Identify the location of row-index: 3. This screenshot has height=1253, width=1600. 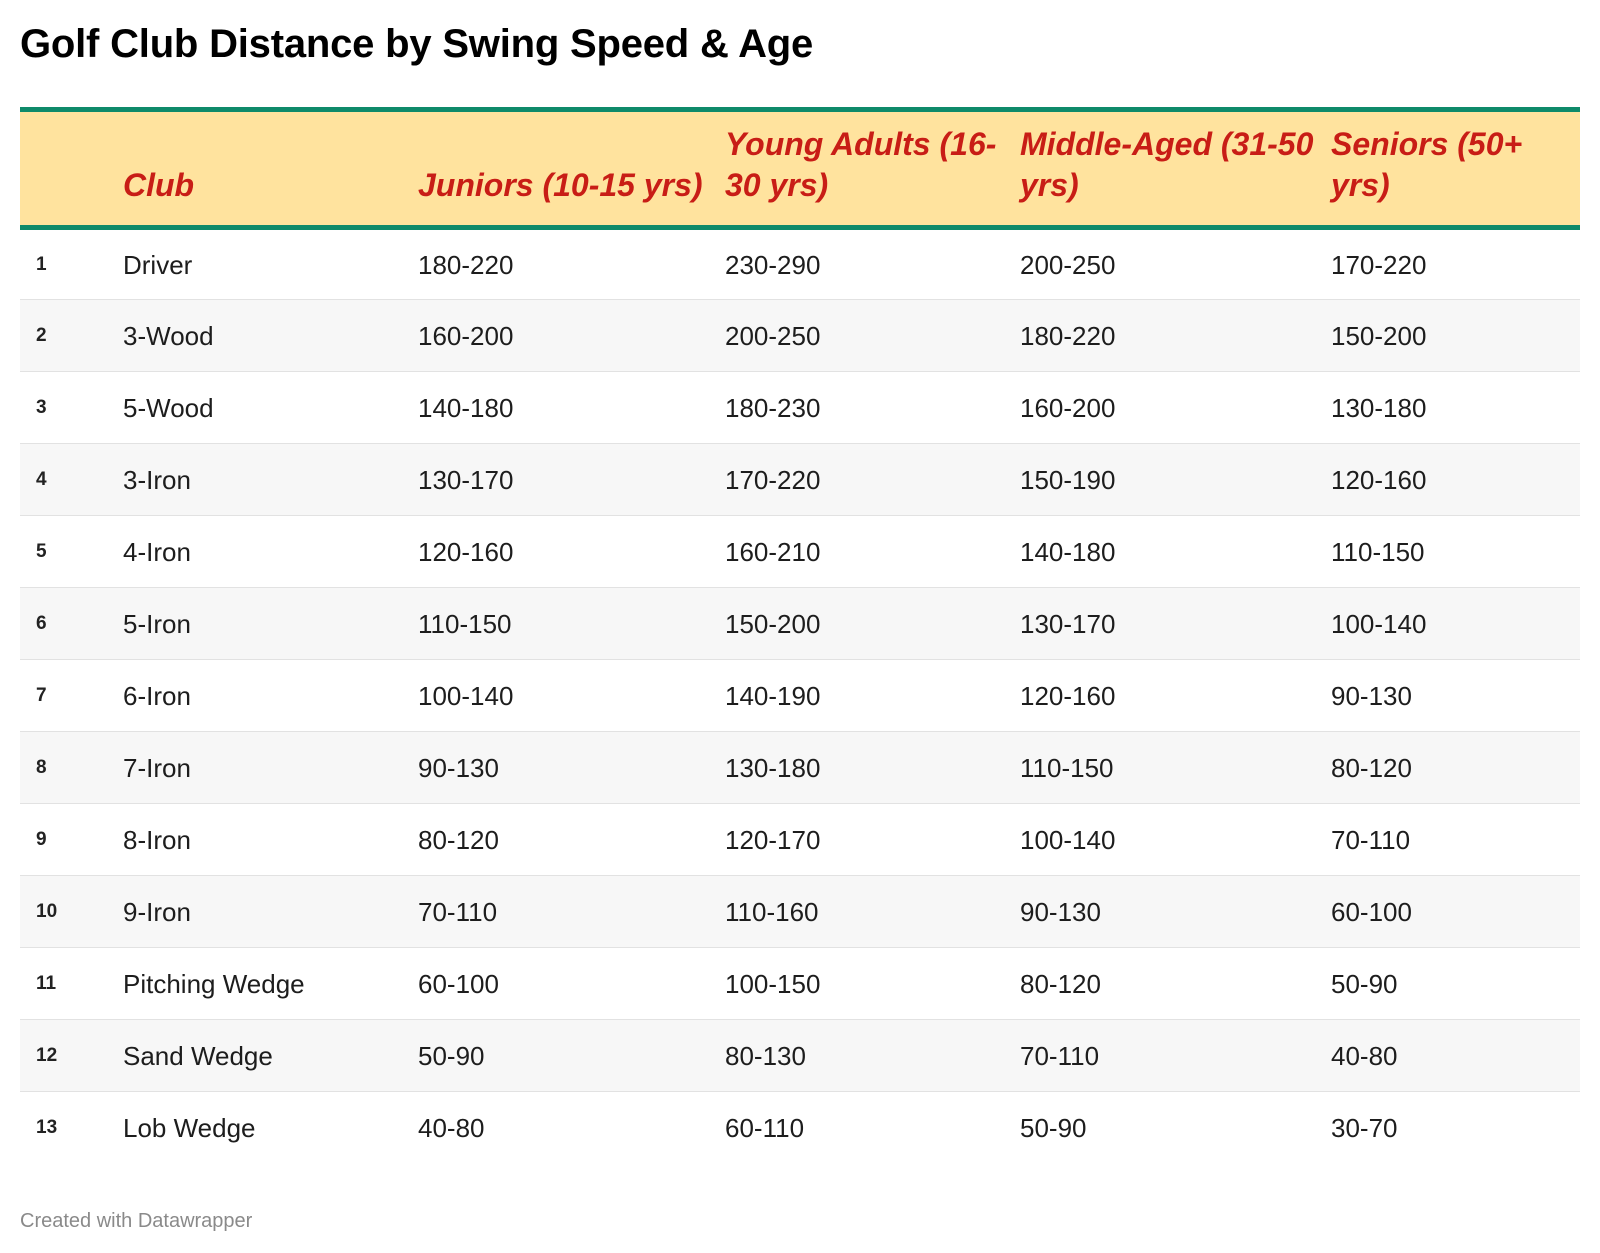
(71, 407).